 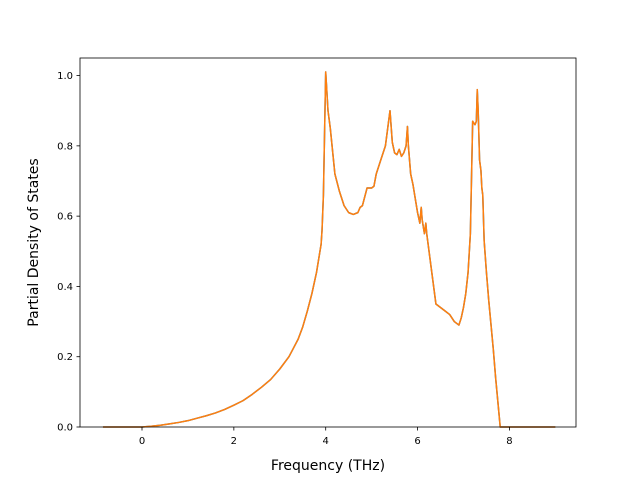 I want to click on x-tick-label: 2, so click(x=234, y=441).